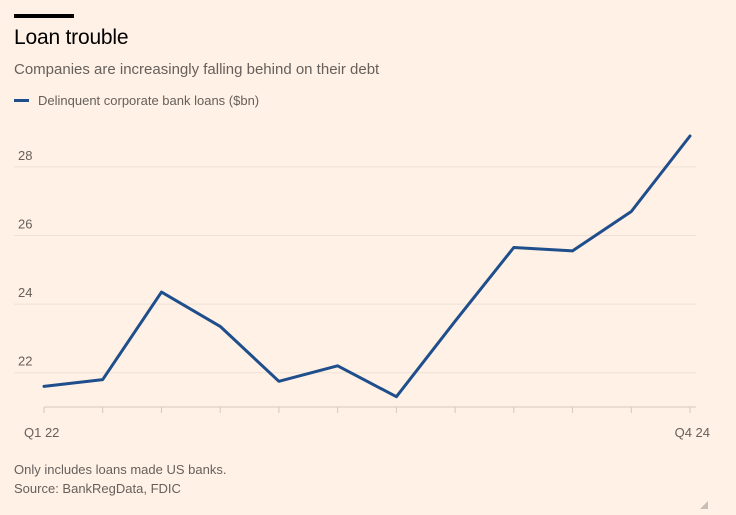 The height and width of the screenshot is (515, 736). I want to click on y-tick-label-28: 28, so click(25, 155).